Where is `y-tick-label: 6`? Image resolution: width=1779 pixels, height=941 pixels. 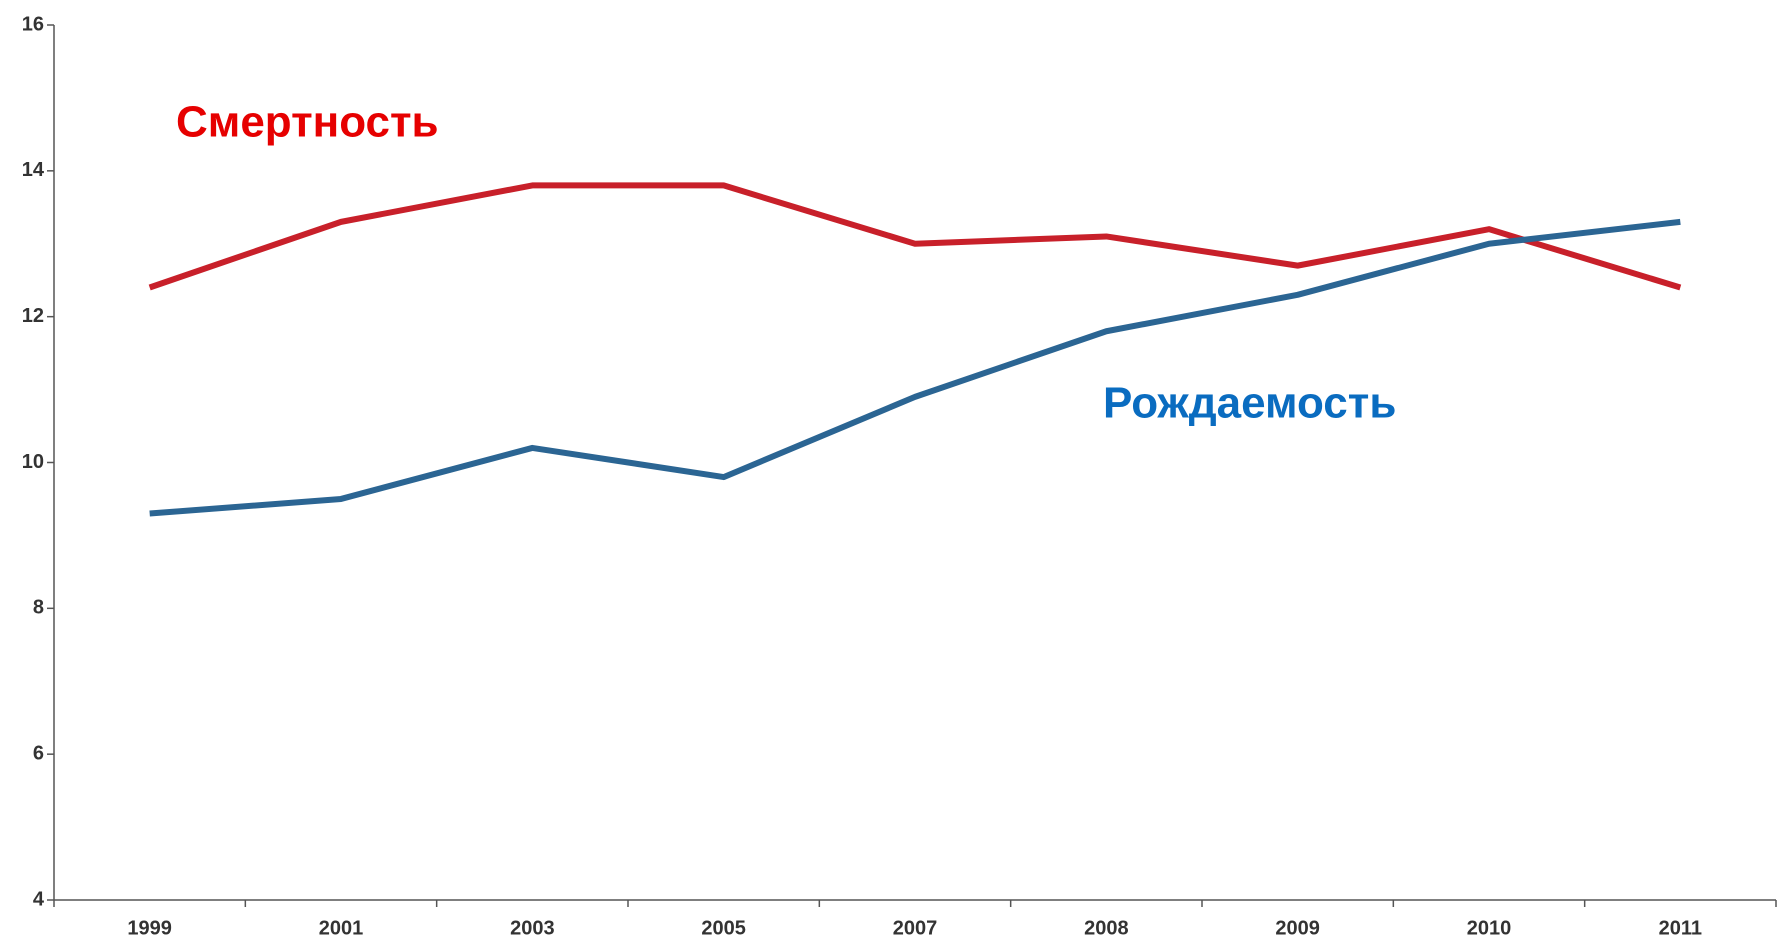 y-tick-label: 6 is located at coordinates (38, 753).